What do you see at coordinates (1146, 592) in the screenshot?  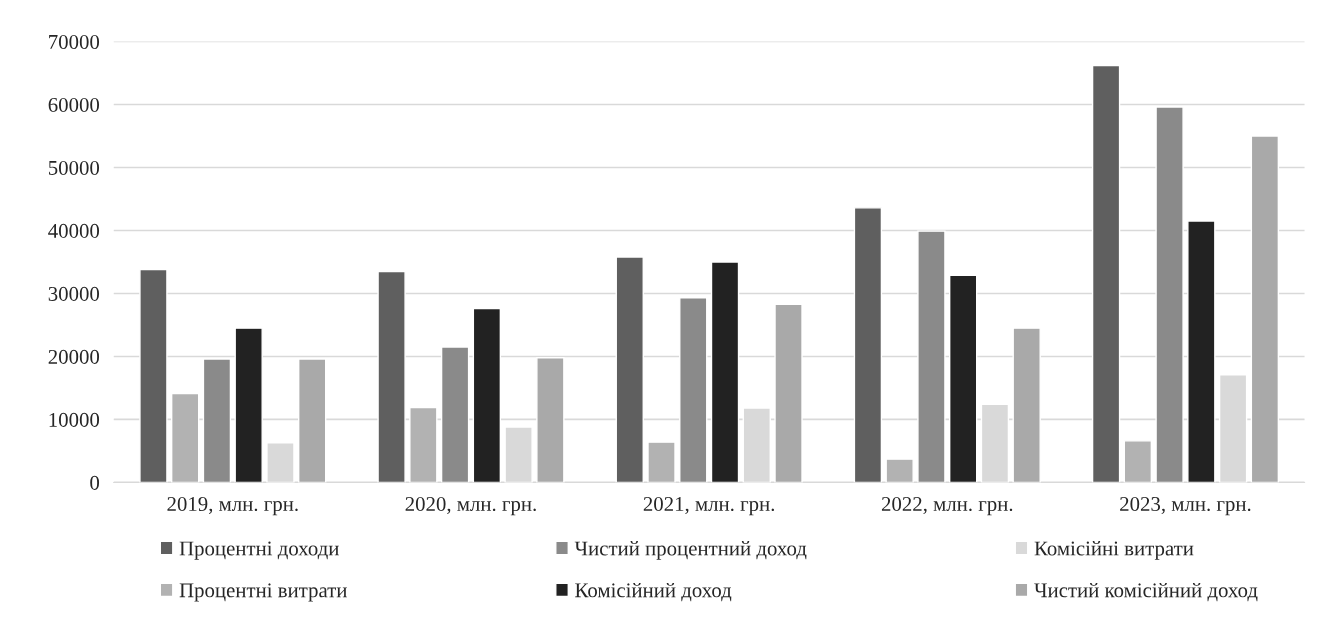 I see `legend-label: Чистий комісійний доход` at bounding box center [1146, 592].